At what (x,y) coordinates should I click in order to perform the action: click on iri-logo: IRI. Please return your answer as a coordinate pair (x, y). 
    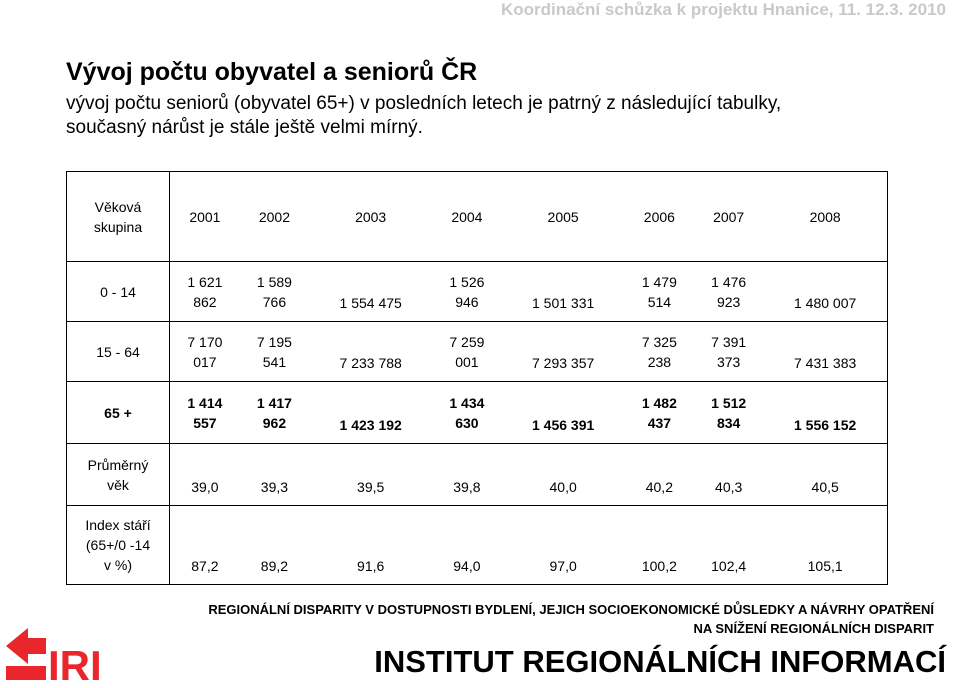
    Looking at the image, I should click on (54, 655).